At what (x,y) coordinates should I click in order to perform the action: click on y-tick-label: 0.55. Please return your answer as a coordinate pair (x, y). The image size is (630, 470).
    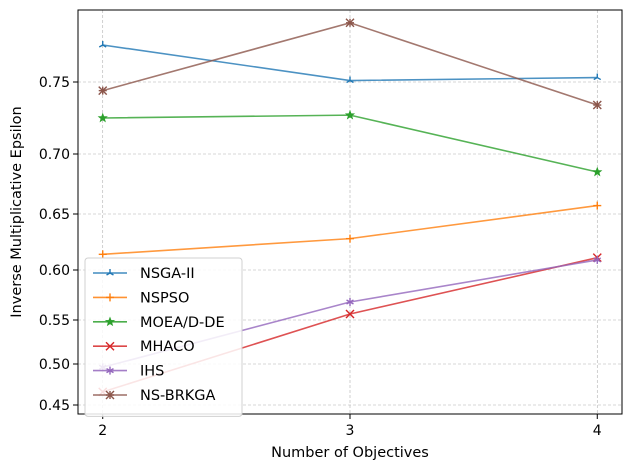
    Looking at the image, I should click on (54, 321).